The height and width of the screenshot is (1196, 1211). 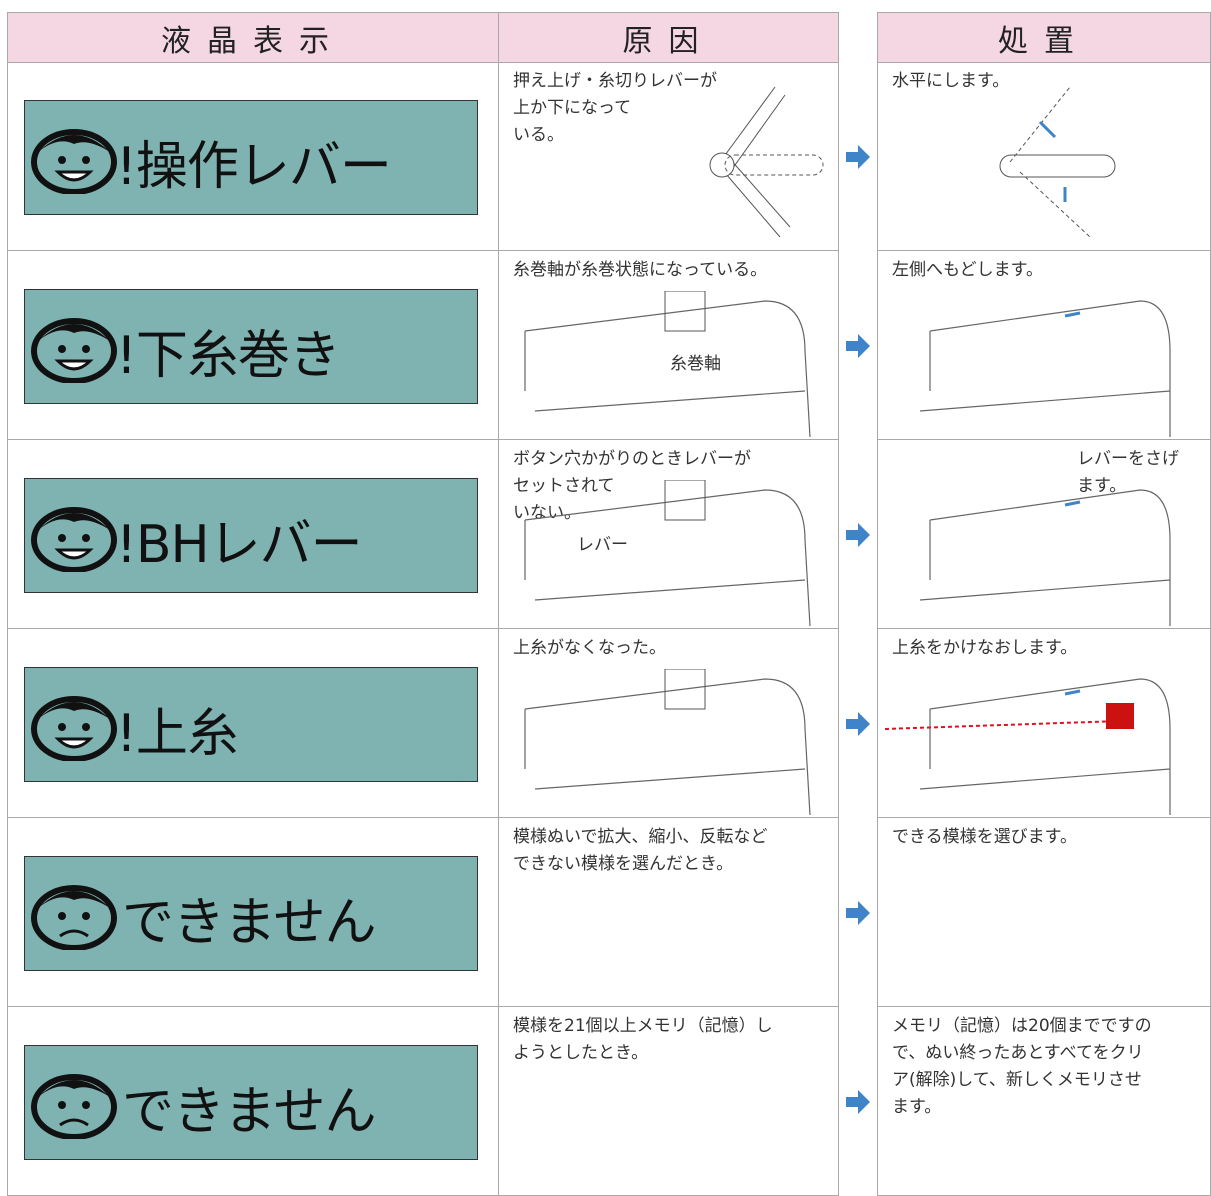 What do you see at coordinates (1017, 1080) in the screenshot?
I see `remedy-text: ア(解除)して、新しくメモリさせ` at bounding box center [1017, 1080].